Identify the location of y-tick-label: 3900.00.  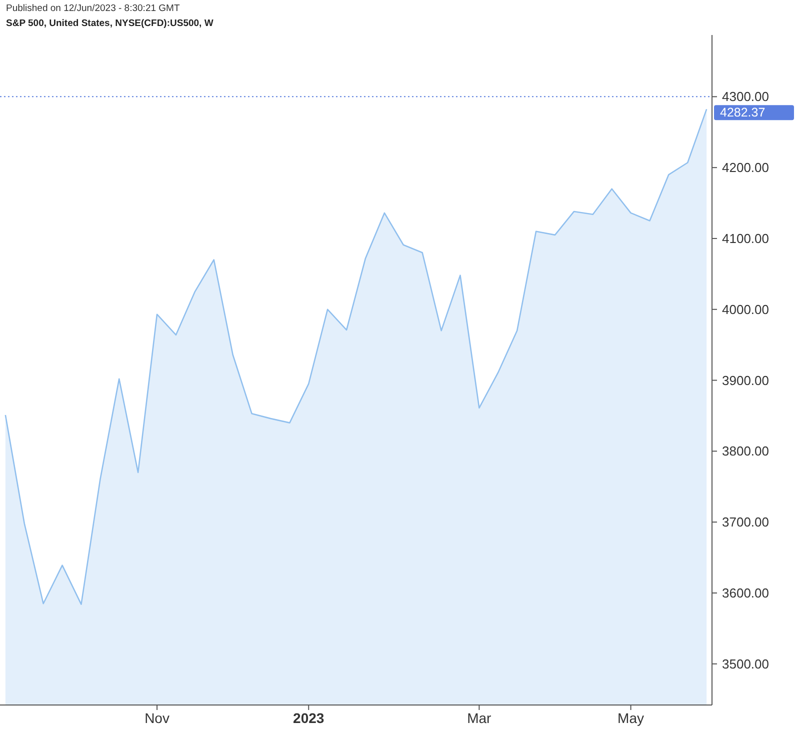
(745, 380).